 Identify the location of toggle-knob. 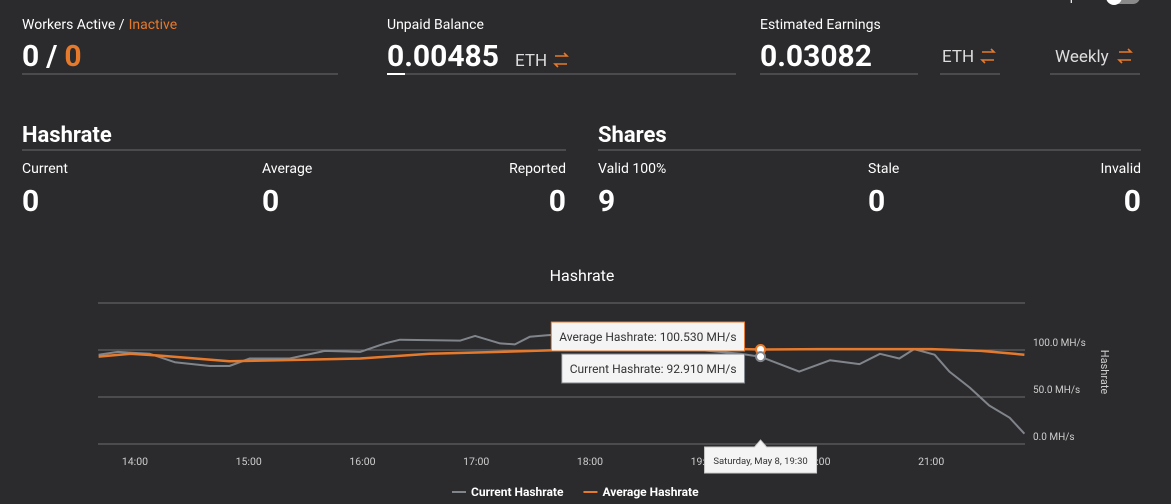
(1114, 2).